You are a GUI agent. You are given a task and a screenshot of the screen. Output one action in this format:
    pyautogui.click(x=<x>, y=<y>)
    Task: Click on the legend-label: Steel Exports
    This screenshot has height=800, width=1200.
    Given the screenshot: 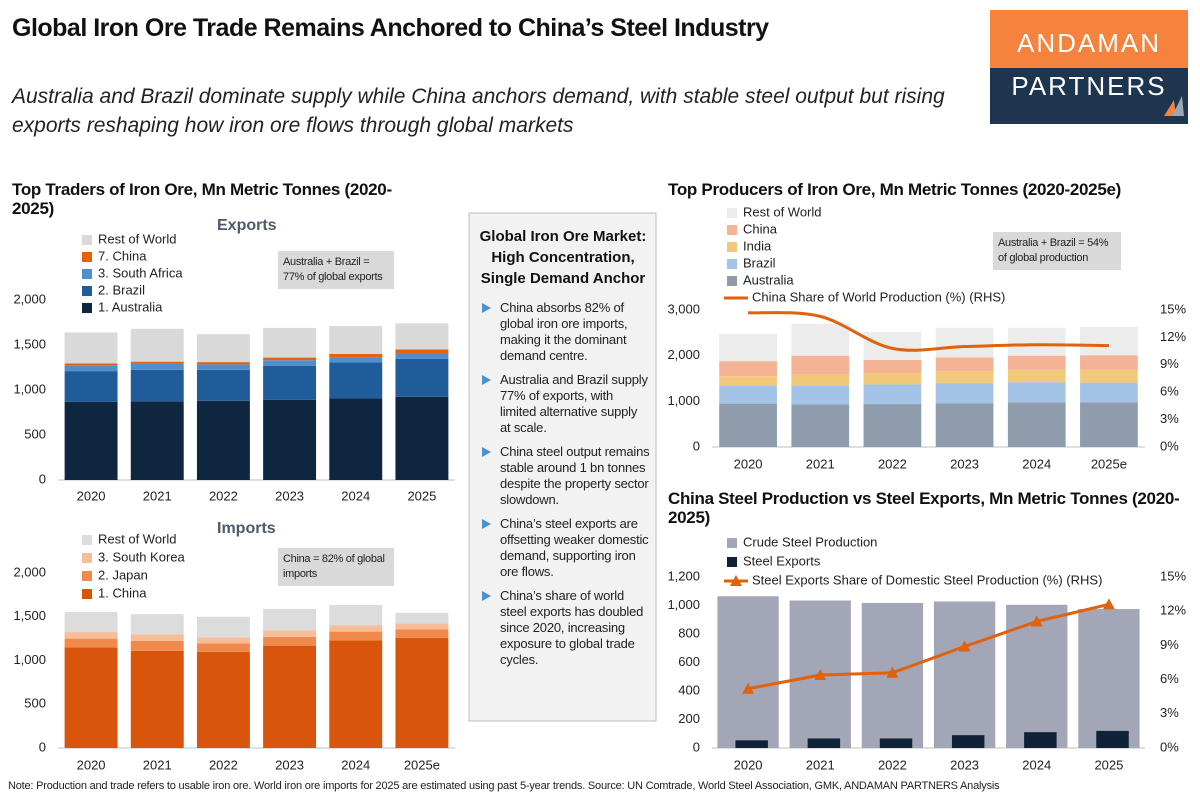 What is the action you would take?
    pyautogui.click(x=782, y=560)
    